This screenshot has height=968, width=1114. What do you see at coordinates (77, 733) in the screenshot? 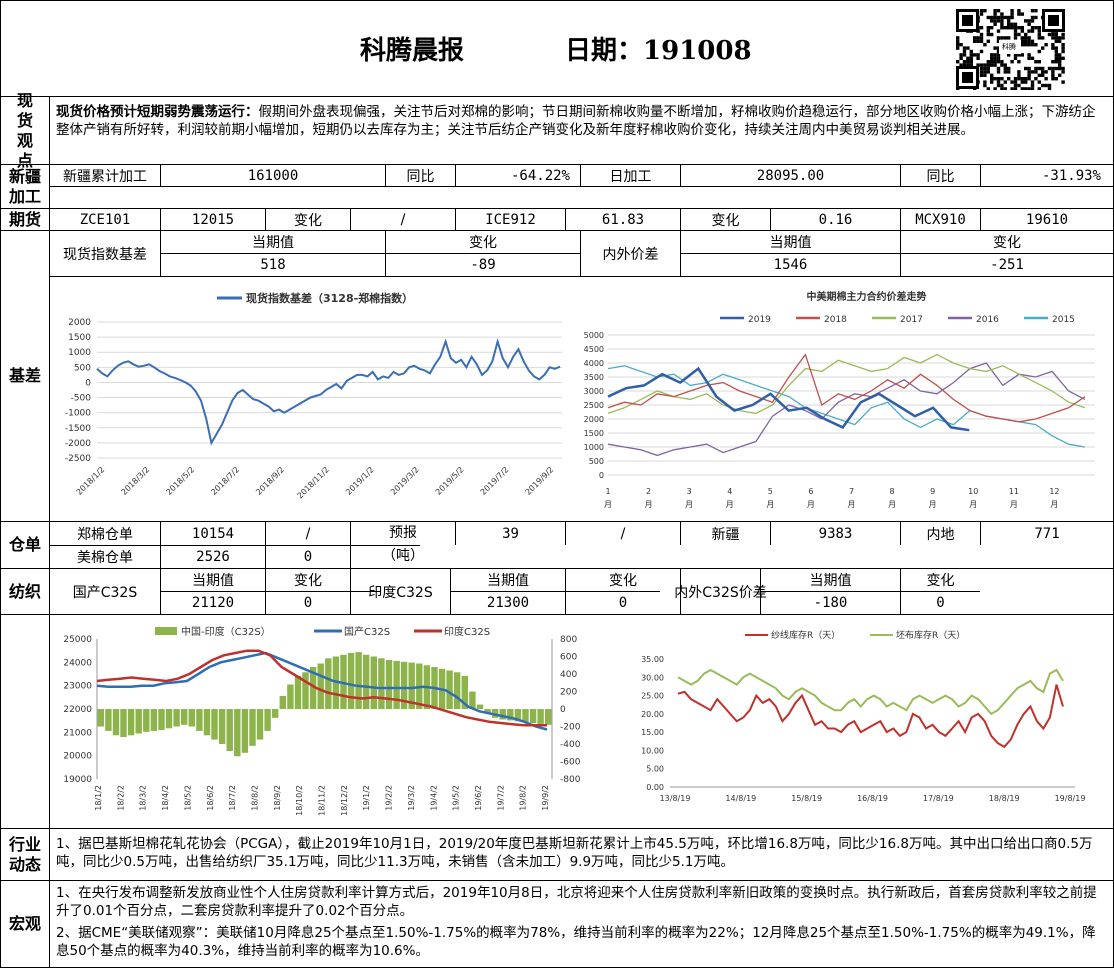
I see `y-left-tick-label: 21000` at bounding box center [77, 733].